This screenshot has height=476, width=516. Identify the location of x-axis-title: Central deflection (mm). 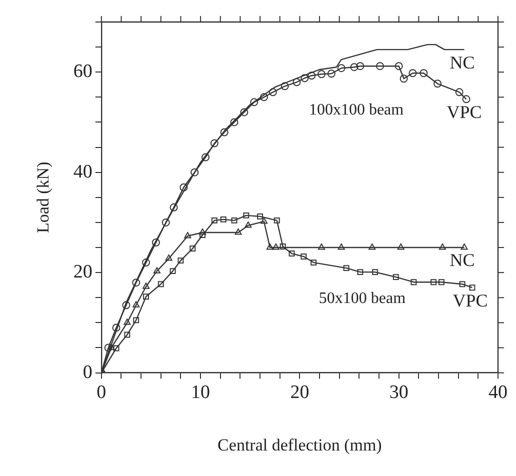
(300, 444).